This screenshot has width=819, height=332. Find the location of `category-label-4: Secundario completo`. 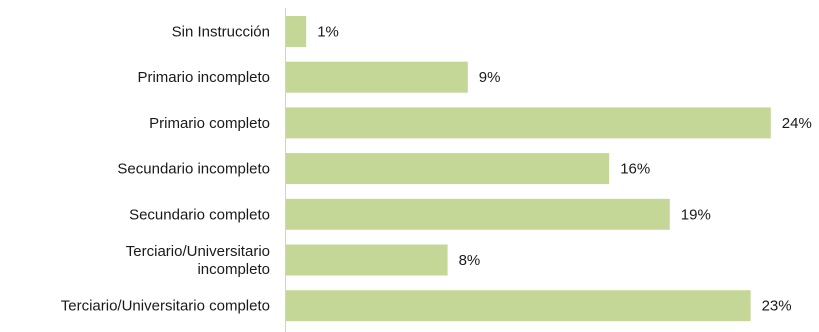

category-label-4: Secundario completo is located at coordinates (199, 214).